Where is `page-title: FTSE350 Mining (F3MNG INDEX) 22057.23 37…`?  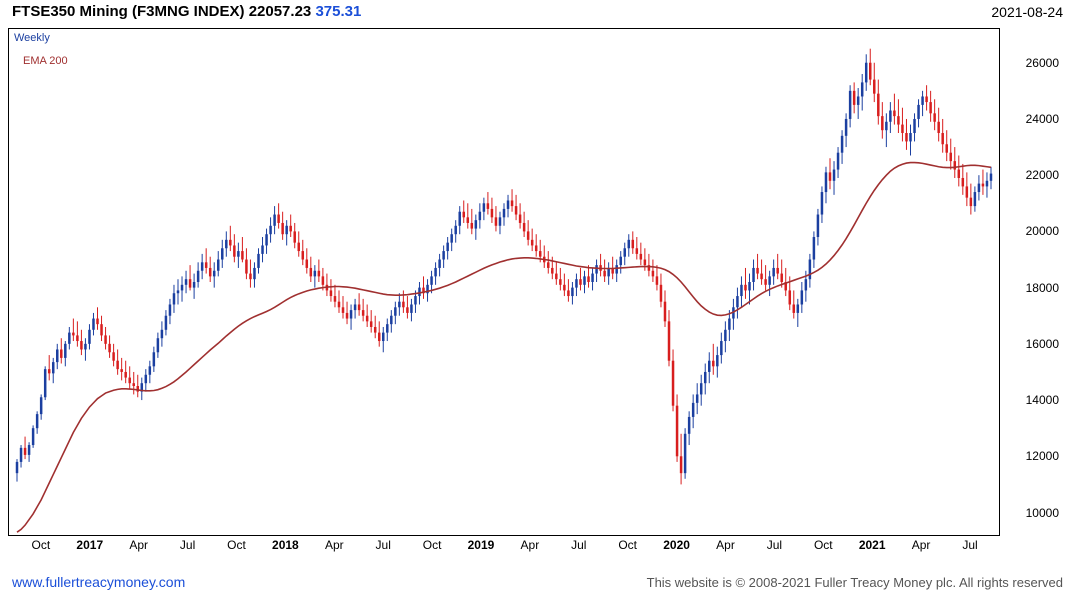 page-title: FTSE350 Mining (F3MNG INDEX) 22057.23 37… is located at coordinates (186, 11).